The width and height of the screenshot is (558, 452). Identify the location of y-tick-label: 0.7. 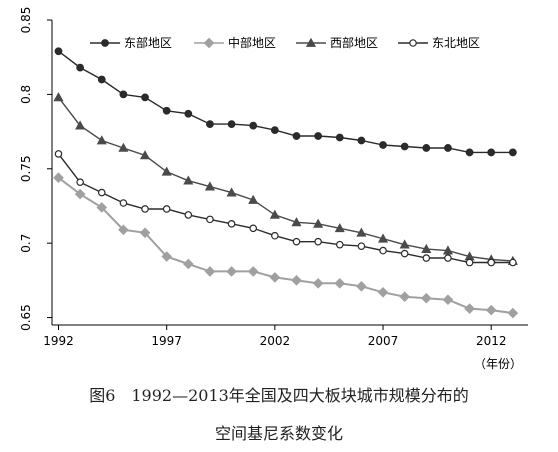
(26, 243).